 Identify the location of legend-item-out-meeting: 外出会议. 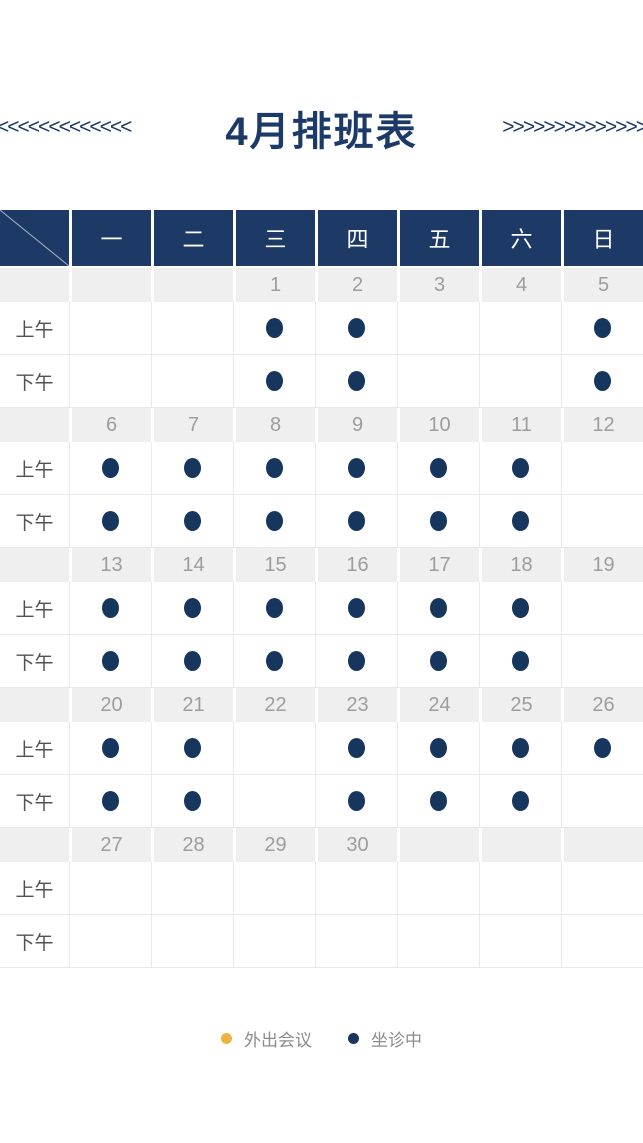
(266, 1038).